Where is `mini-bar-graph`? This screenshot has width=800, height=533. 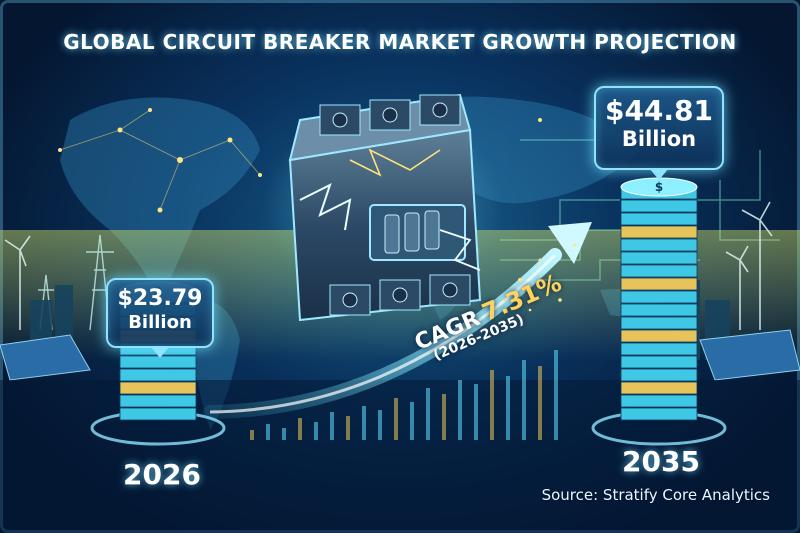
mini-bar-graph is located at coordinates (404, 395).